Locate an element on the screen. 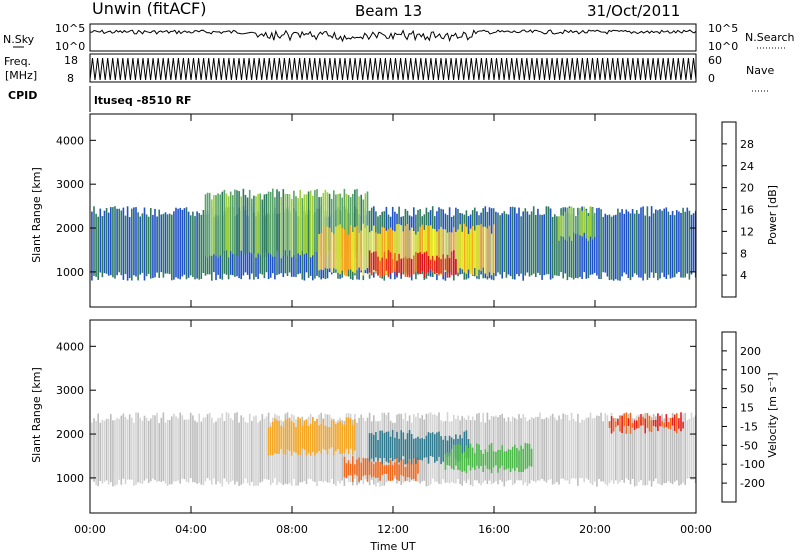 Image resolution: width=800 pixels, height=554 pixels. nsky-line is located at coordinates (393, 36).